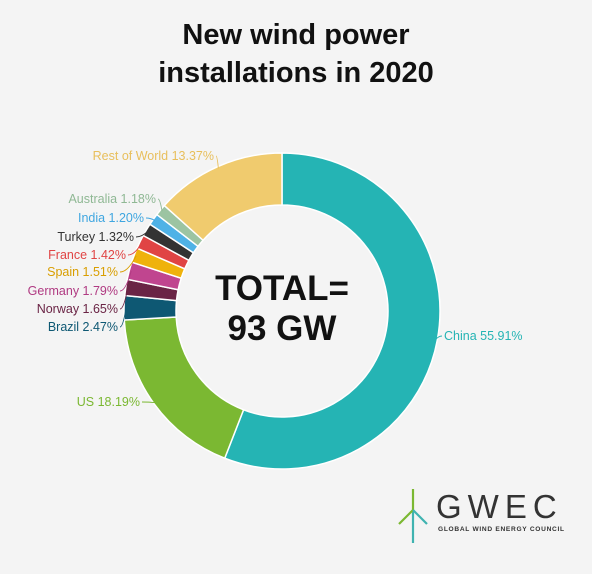 Image resolution: width=592 pixels, height=574 pixels. What do you see at coordinates (282, 288) in the screenshot?
I see `center-total-label: TOTAL=` at bounding box center [282, 288].